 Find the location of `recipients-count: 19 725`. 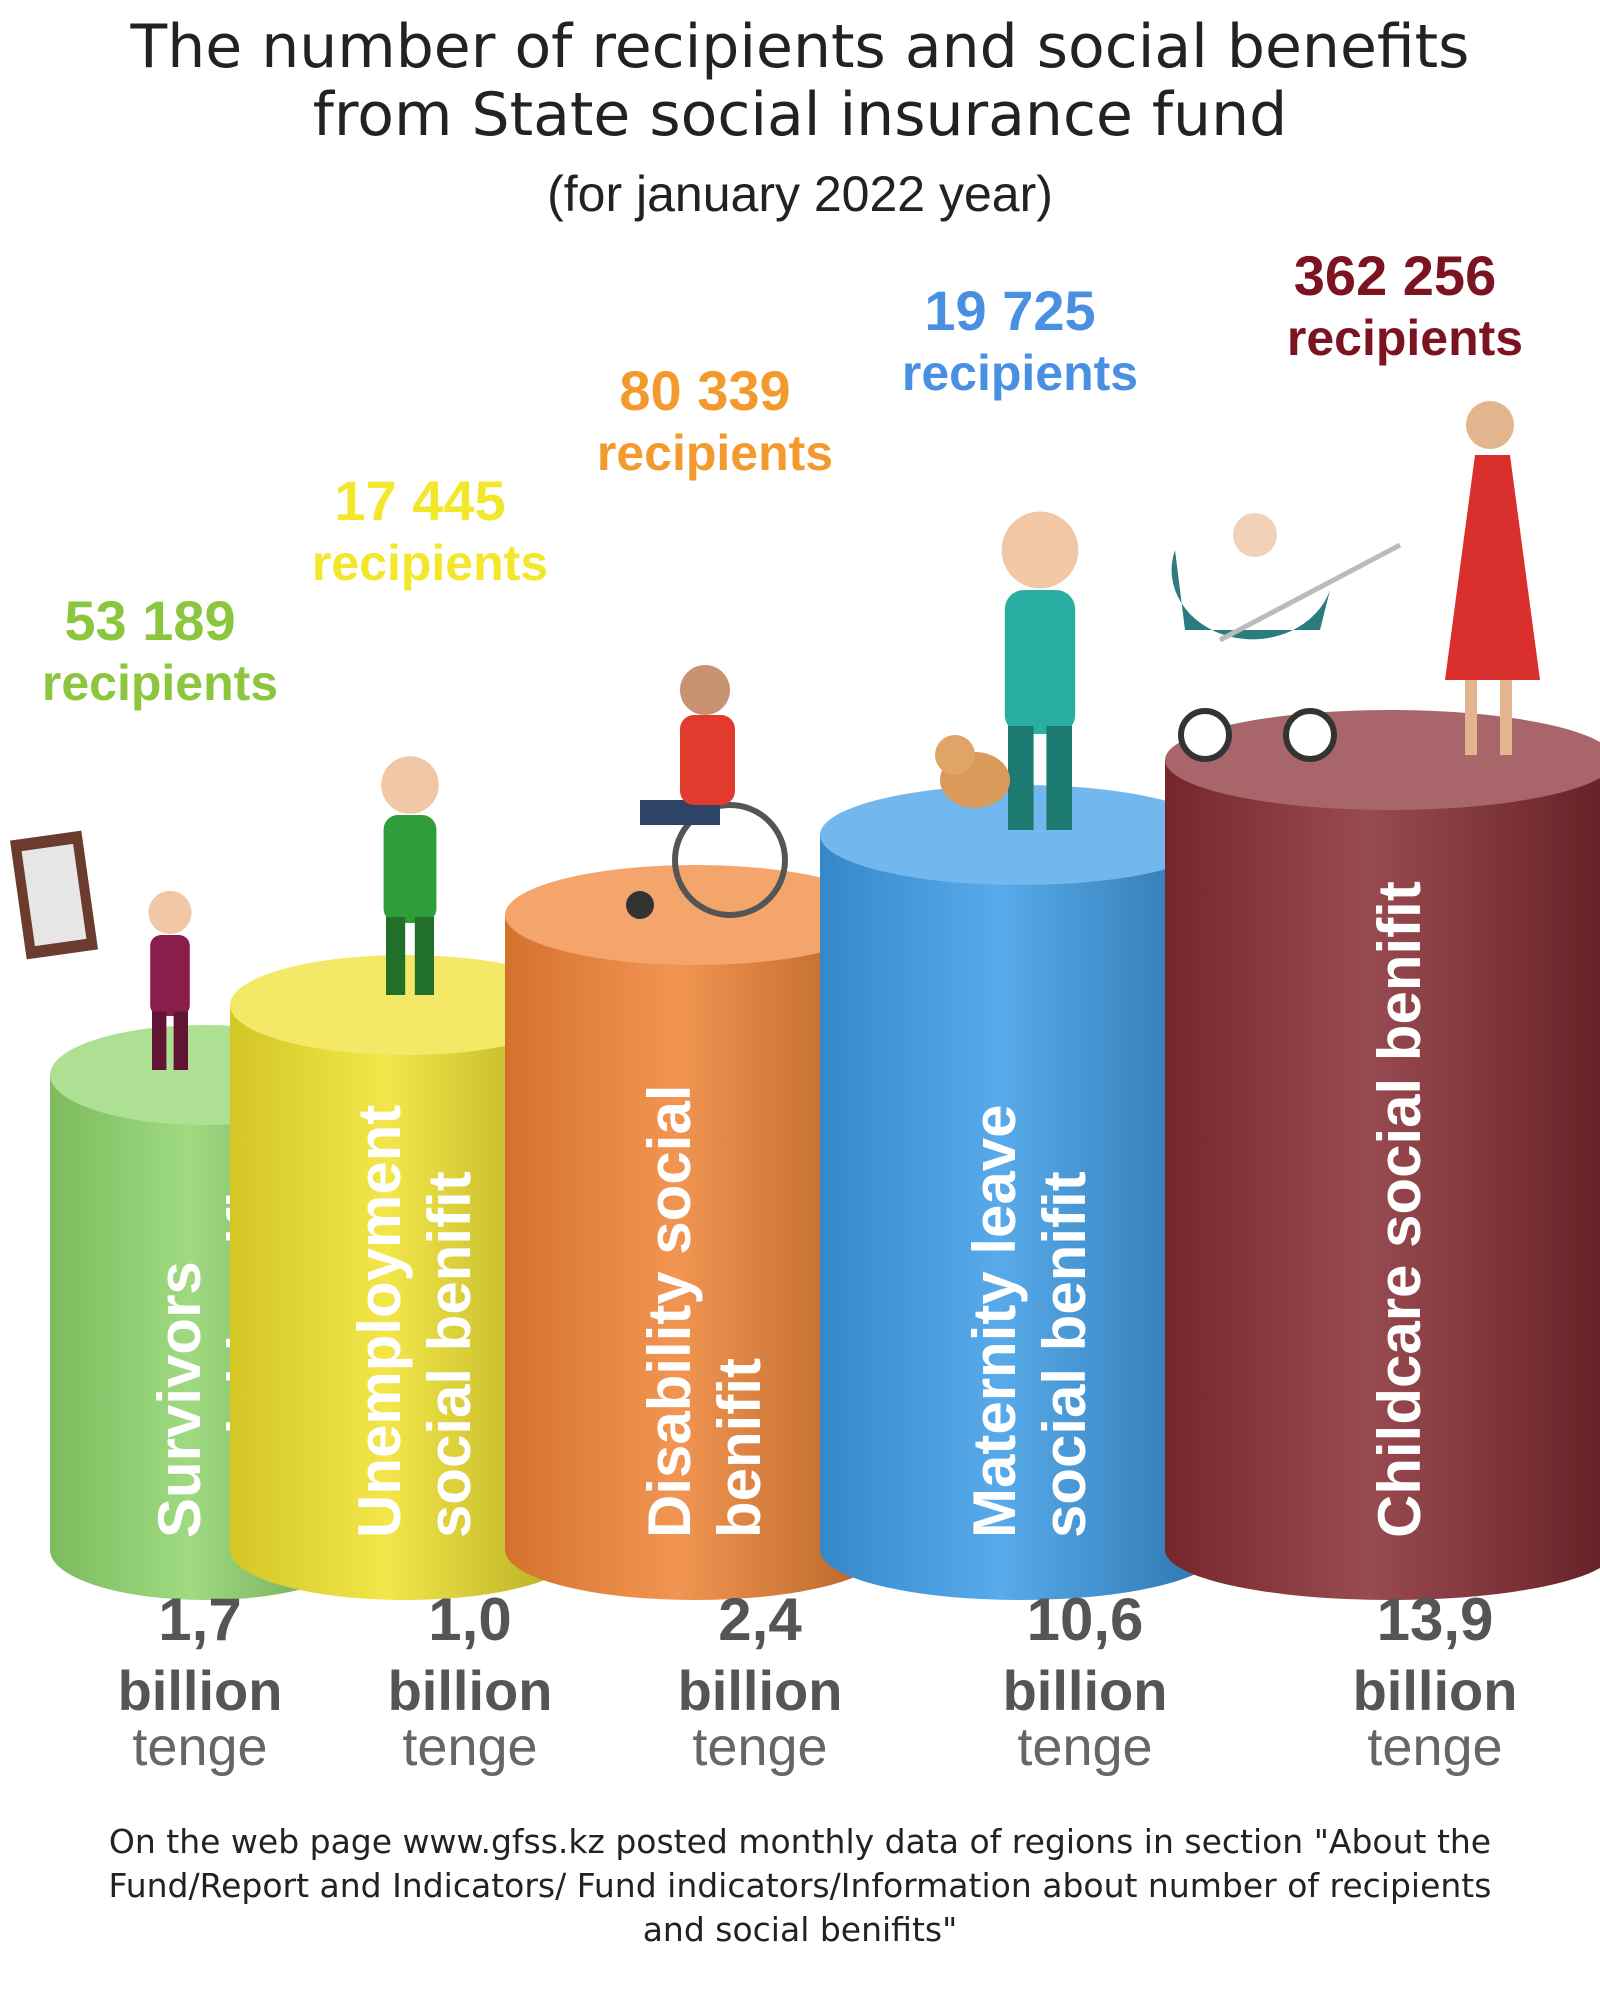

recipients-count: 19 725 is located at coordinates (1009, 310).